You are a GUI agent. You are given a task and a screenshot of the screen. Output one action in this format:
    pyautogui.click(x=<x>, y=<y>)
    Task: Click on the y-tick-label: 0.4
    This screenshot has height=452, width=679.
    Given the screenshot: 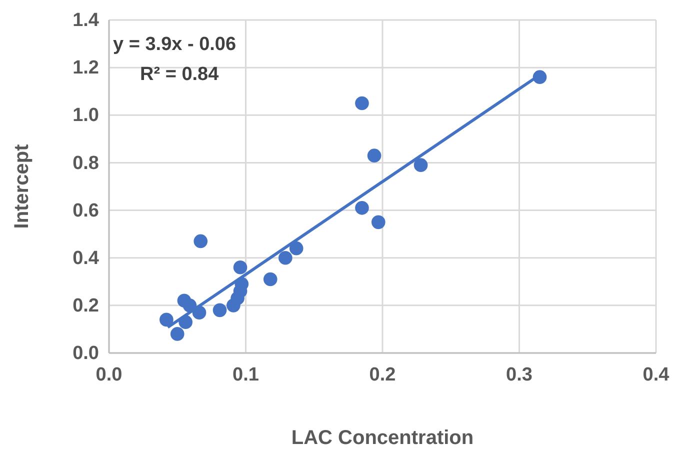 What is the action you would take?
    pyautogui.click(x=86, y=258)
    